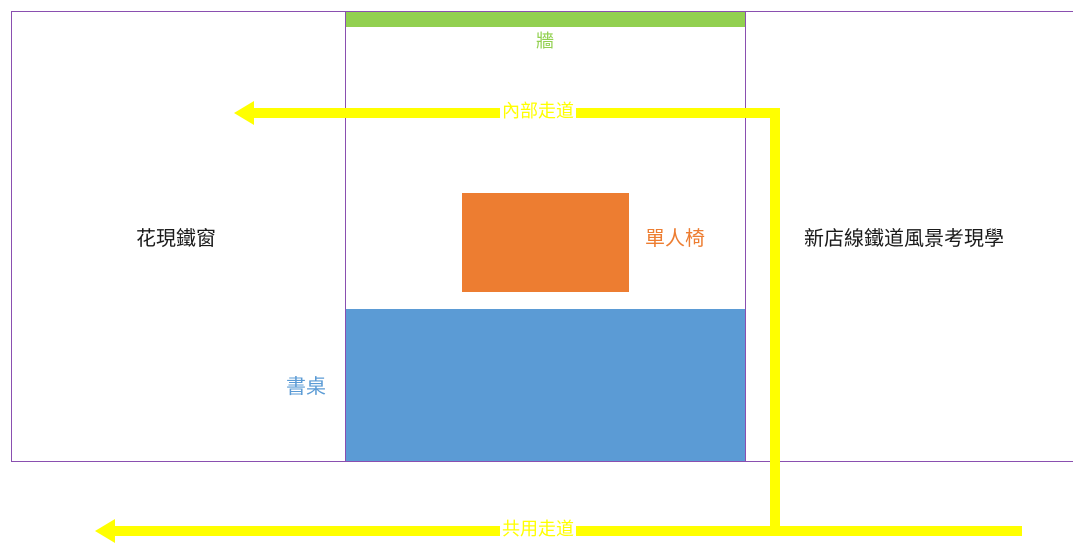  I want to click on shared-walkway-label: 共用走道, so click(538, 529).